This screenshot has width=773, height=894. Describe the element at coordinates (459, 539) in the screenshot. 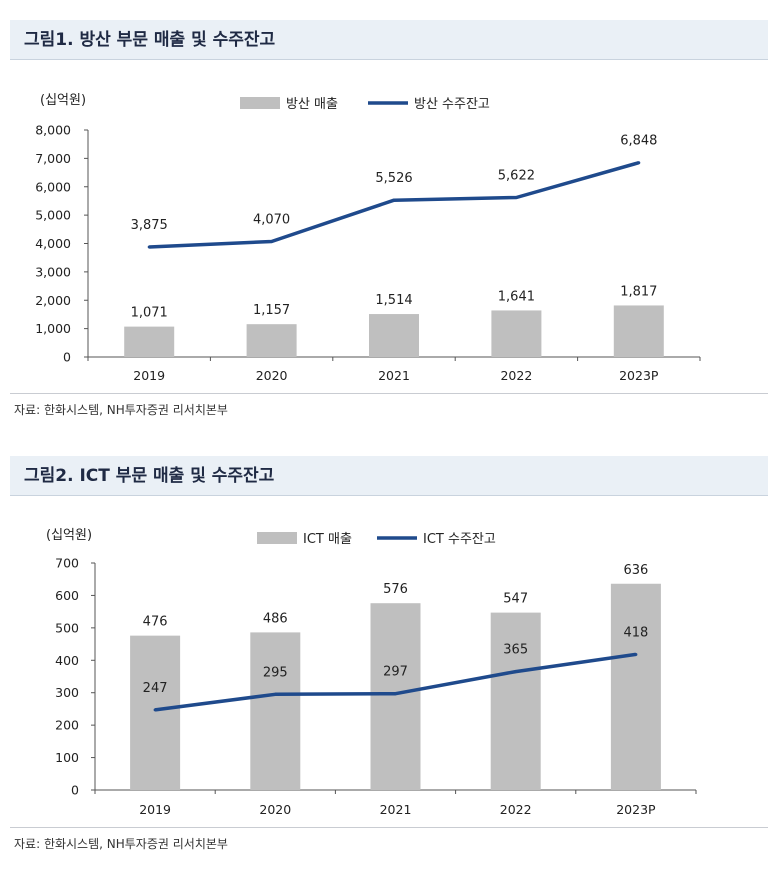

I see `legend-line-label: ICT 수주잔고` at that location.